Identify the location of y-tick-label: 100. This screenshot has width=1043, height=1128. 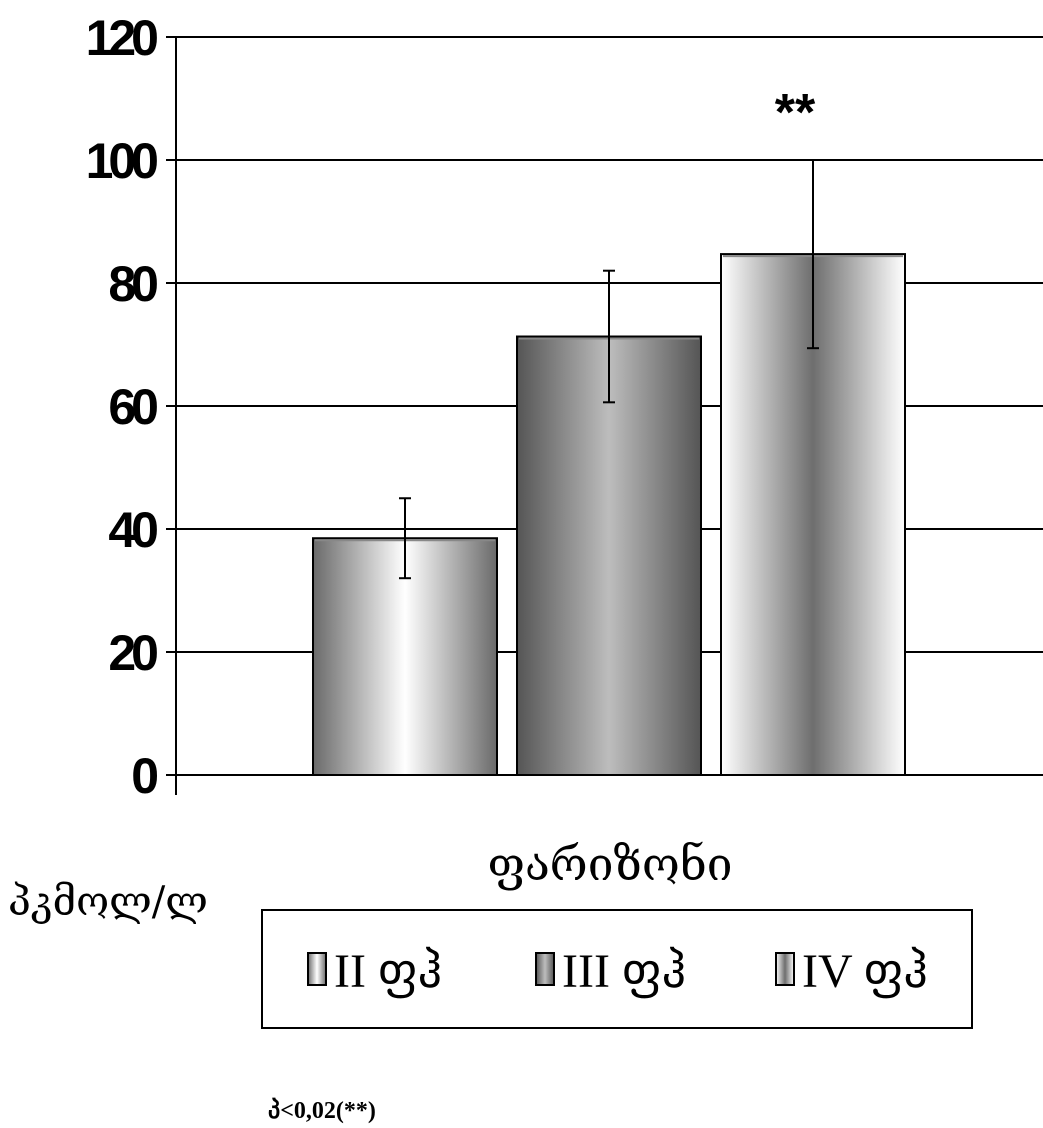
(122, 161).